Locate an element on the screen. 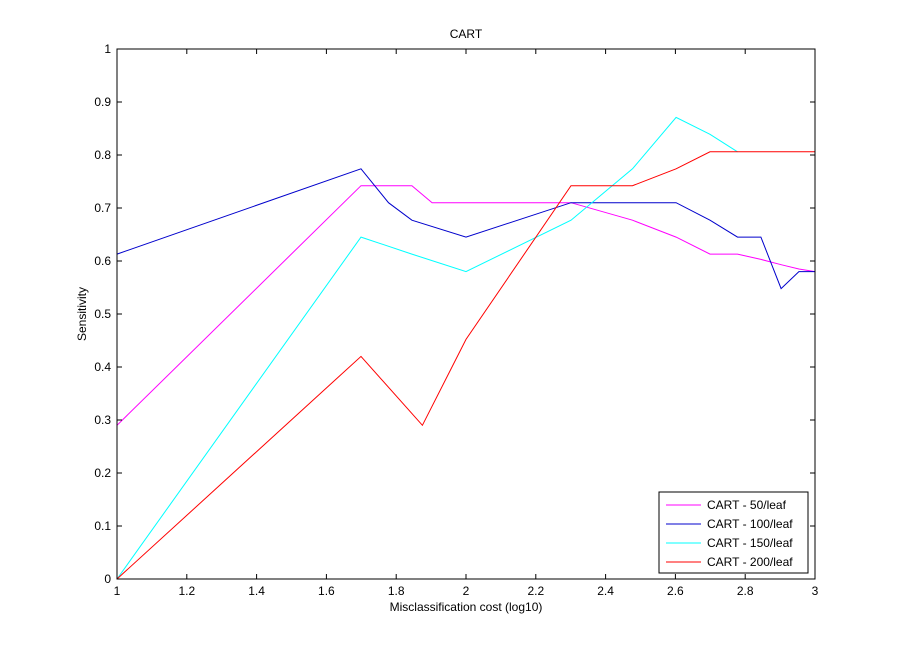  chart-title: CART is located at coordinates (466, 34).